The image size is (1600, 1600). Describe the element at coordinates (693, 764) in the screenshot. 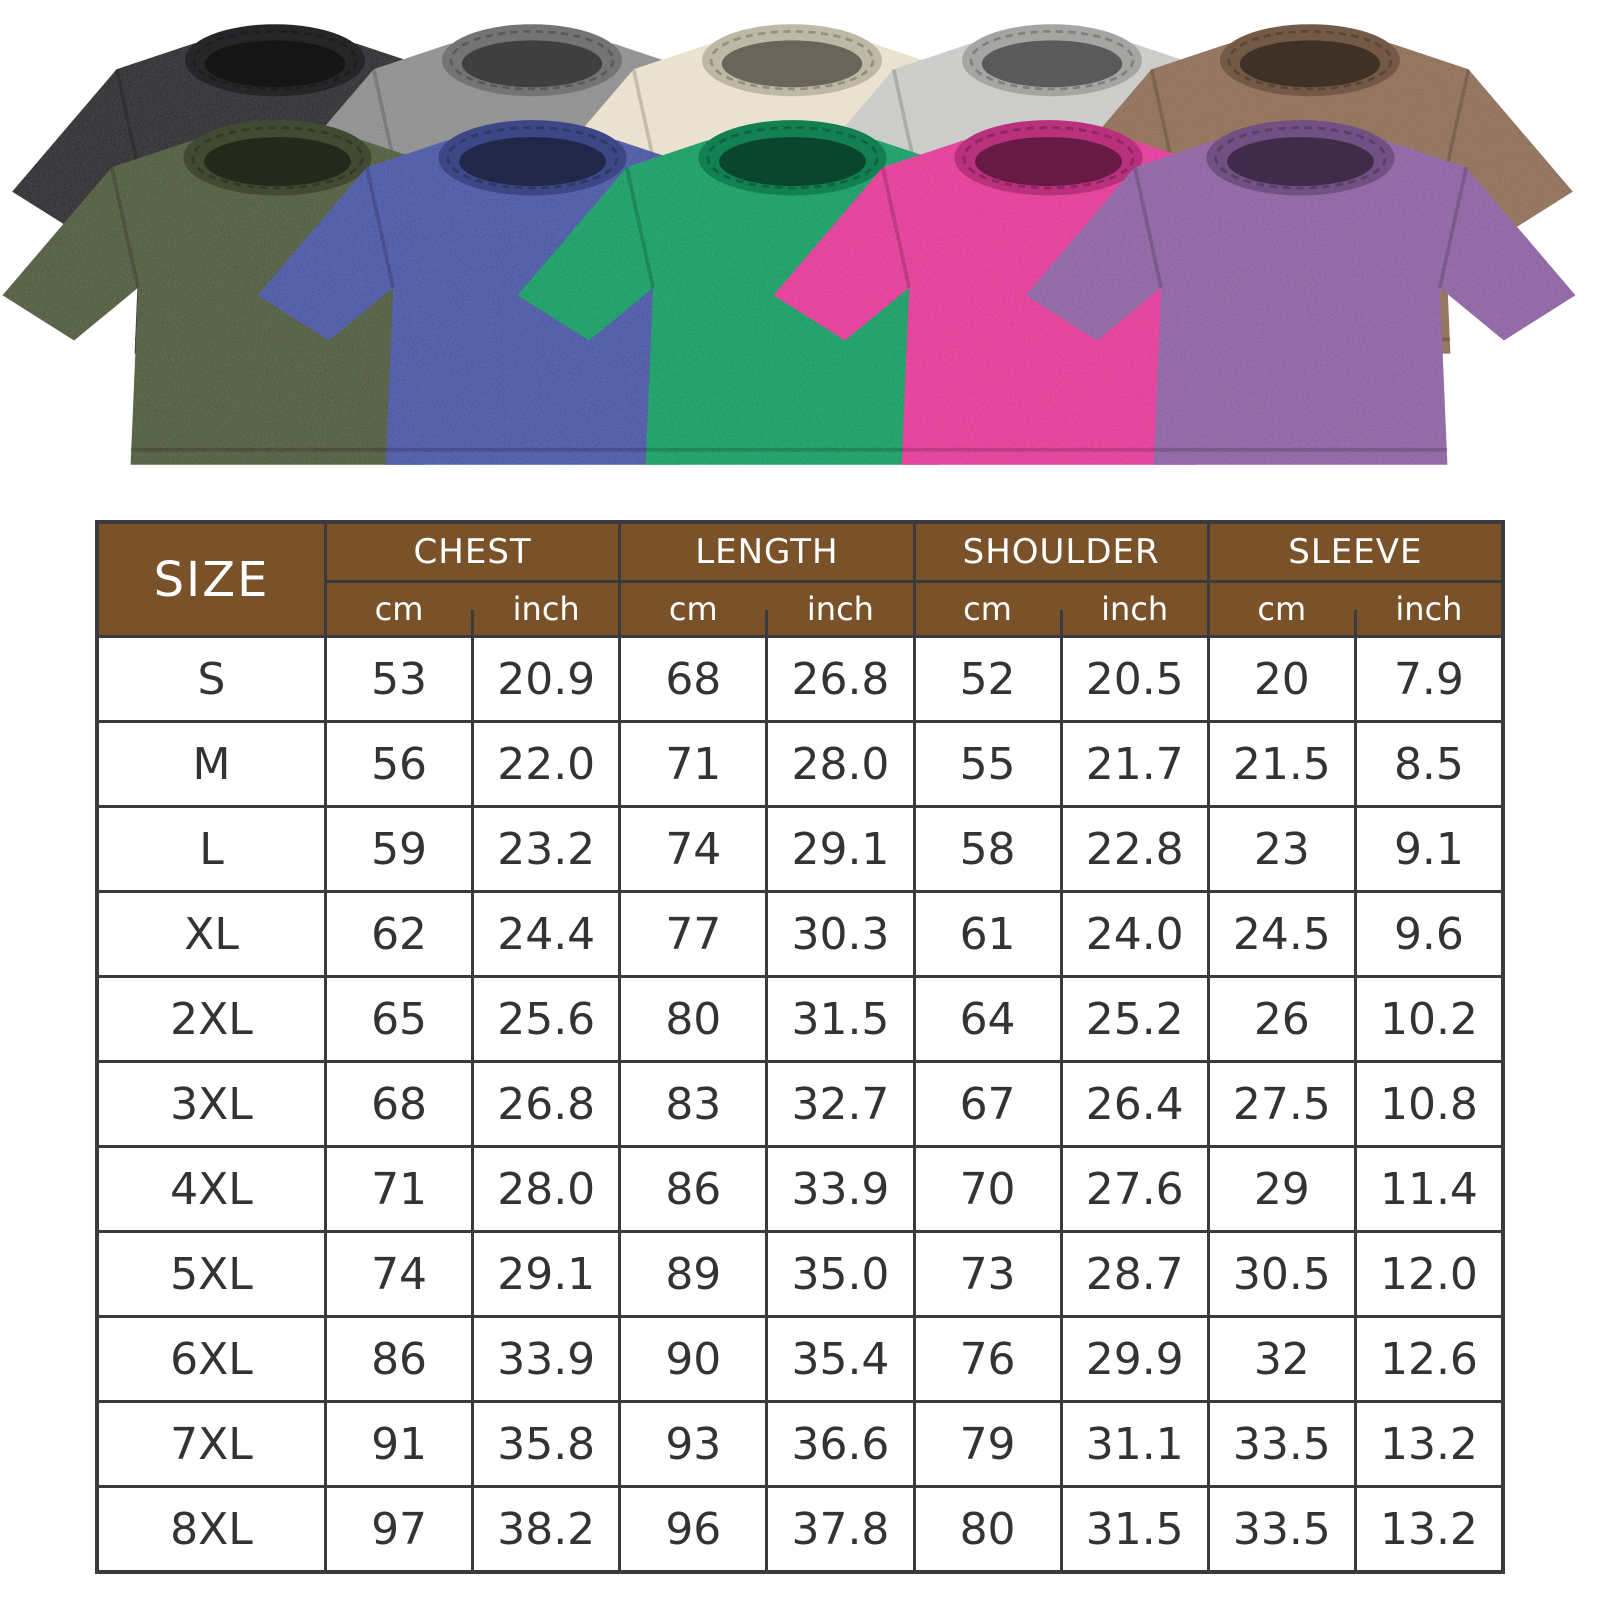

I see `value-cell: 71` at that location.